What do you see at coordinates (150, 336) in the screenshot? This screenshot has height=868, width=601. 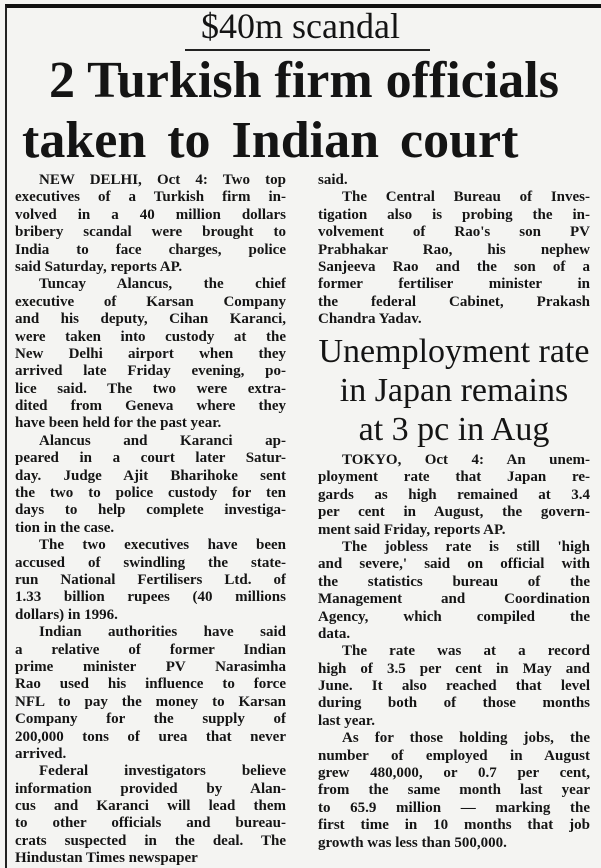 I see `text-line: were taken into custody at the` at bounding box center [150, 336].